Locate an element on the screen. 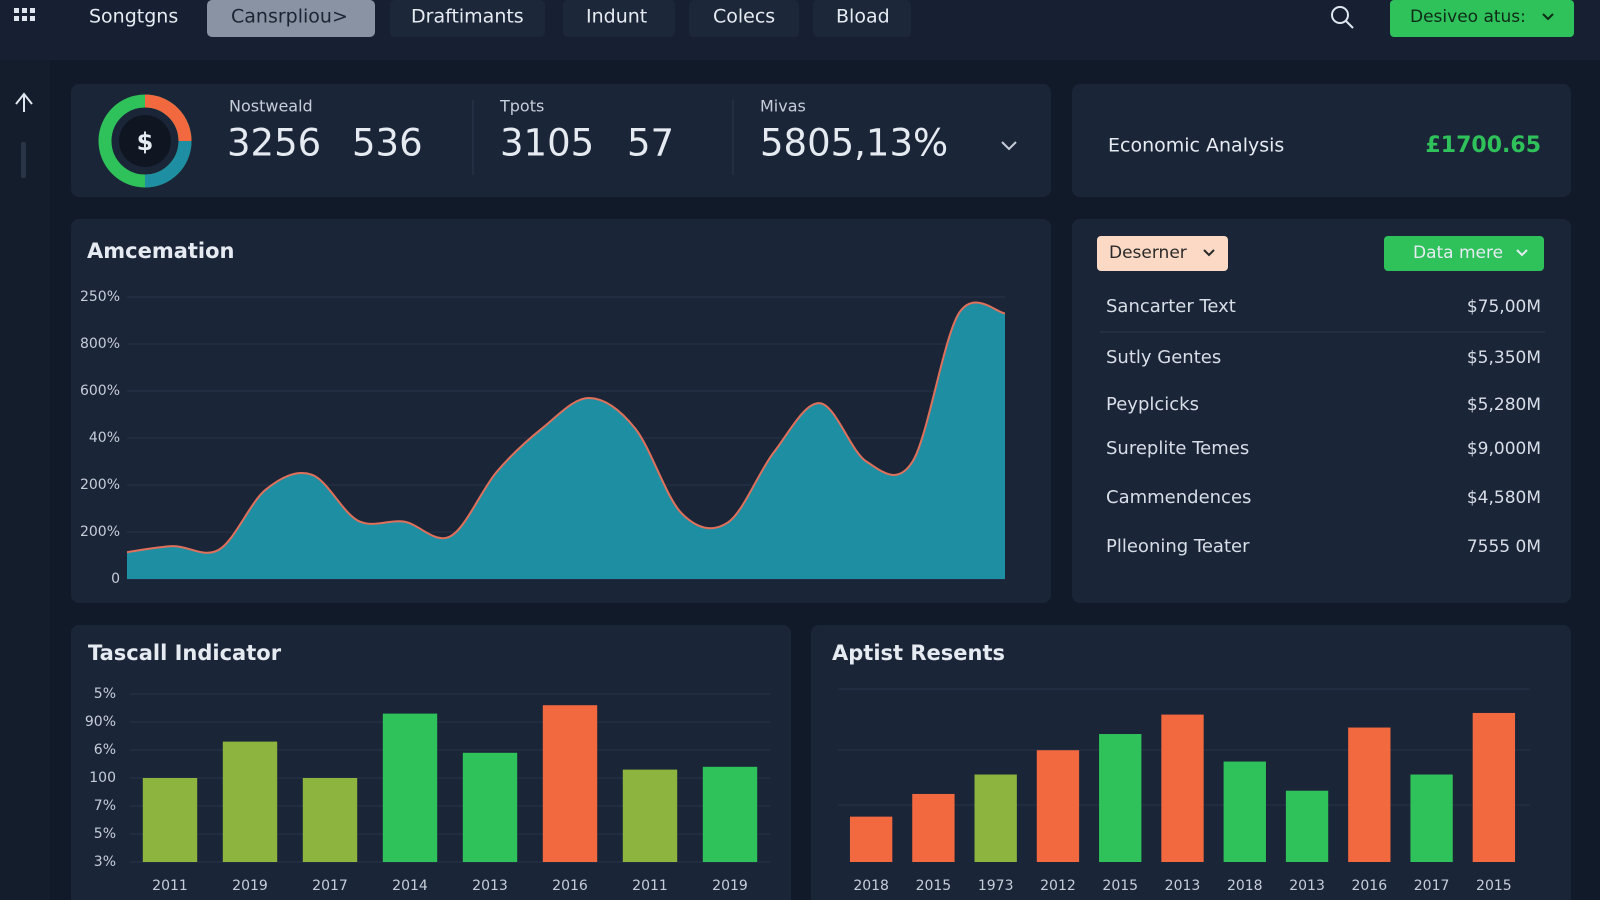 This screenshot has width=1600, height=900. x-tick-label: 2014 is located at coordinates (410, 886).